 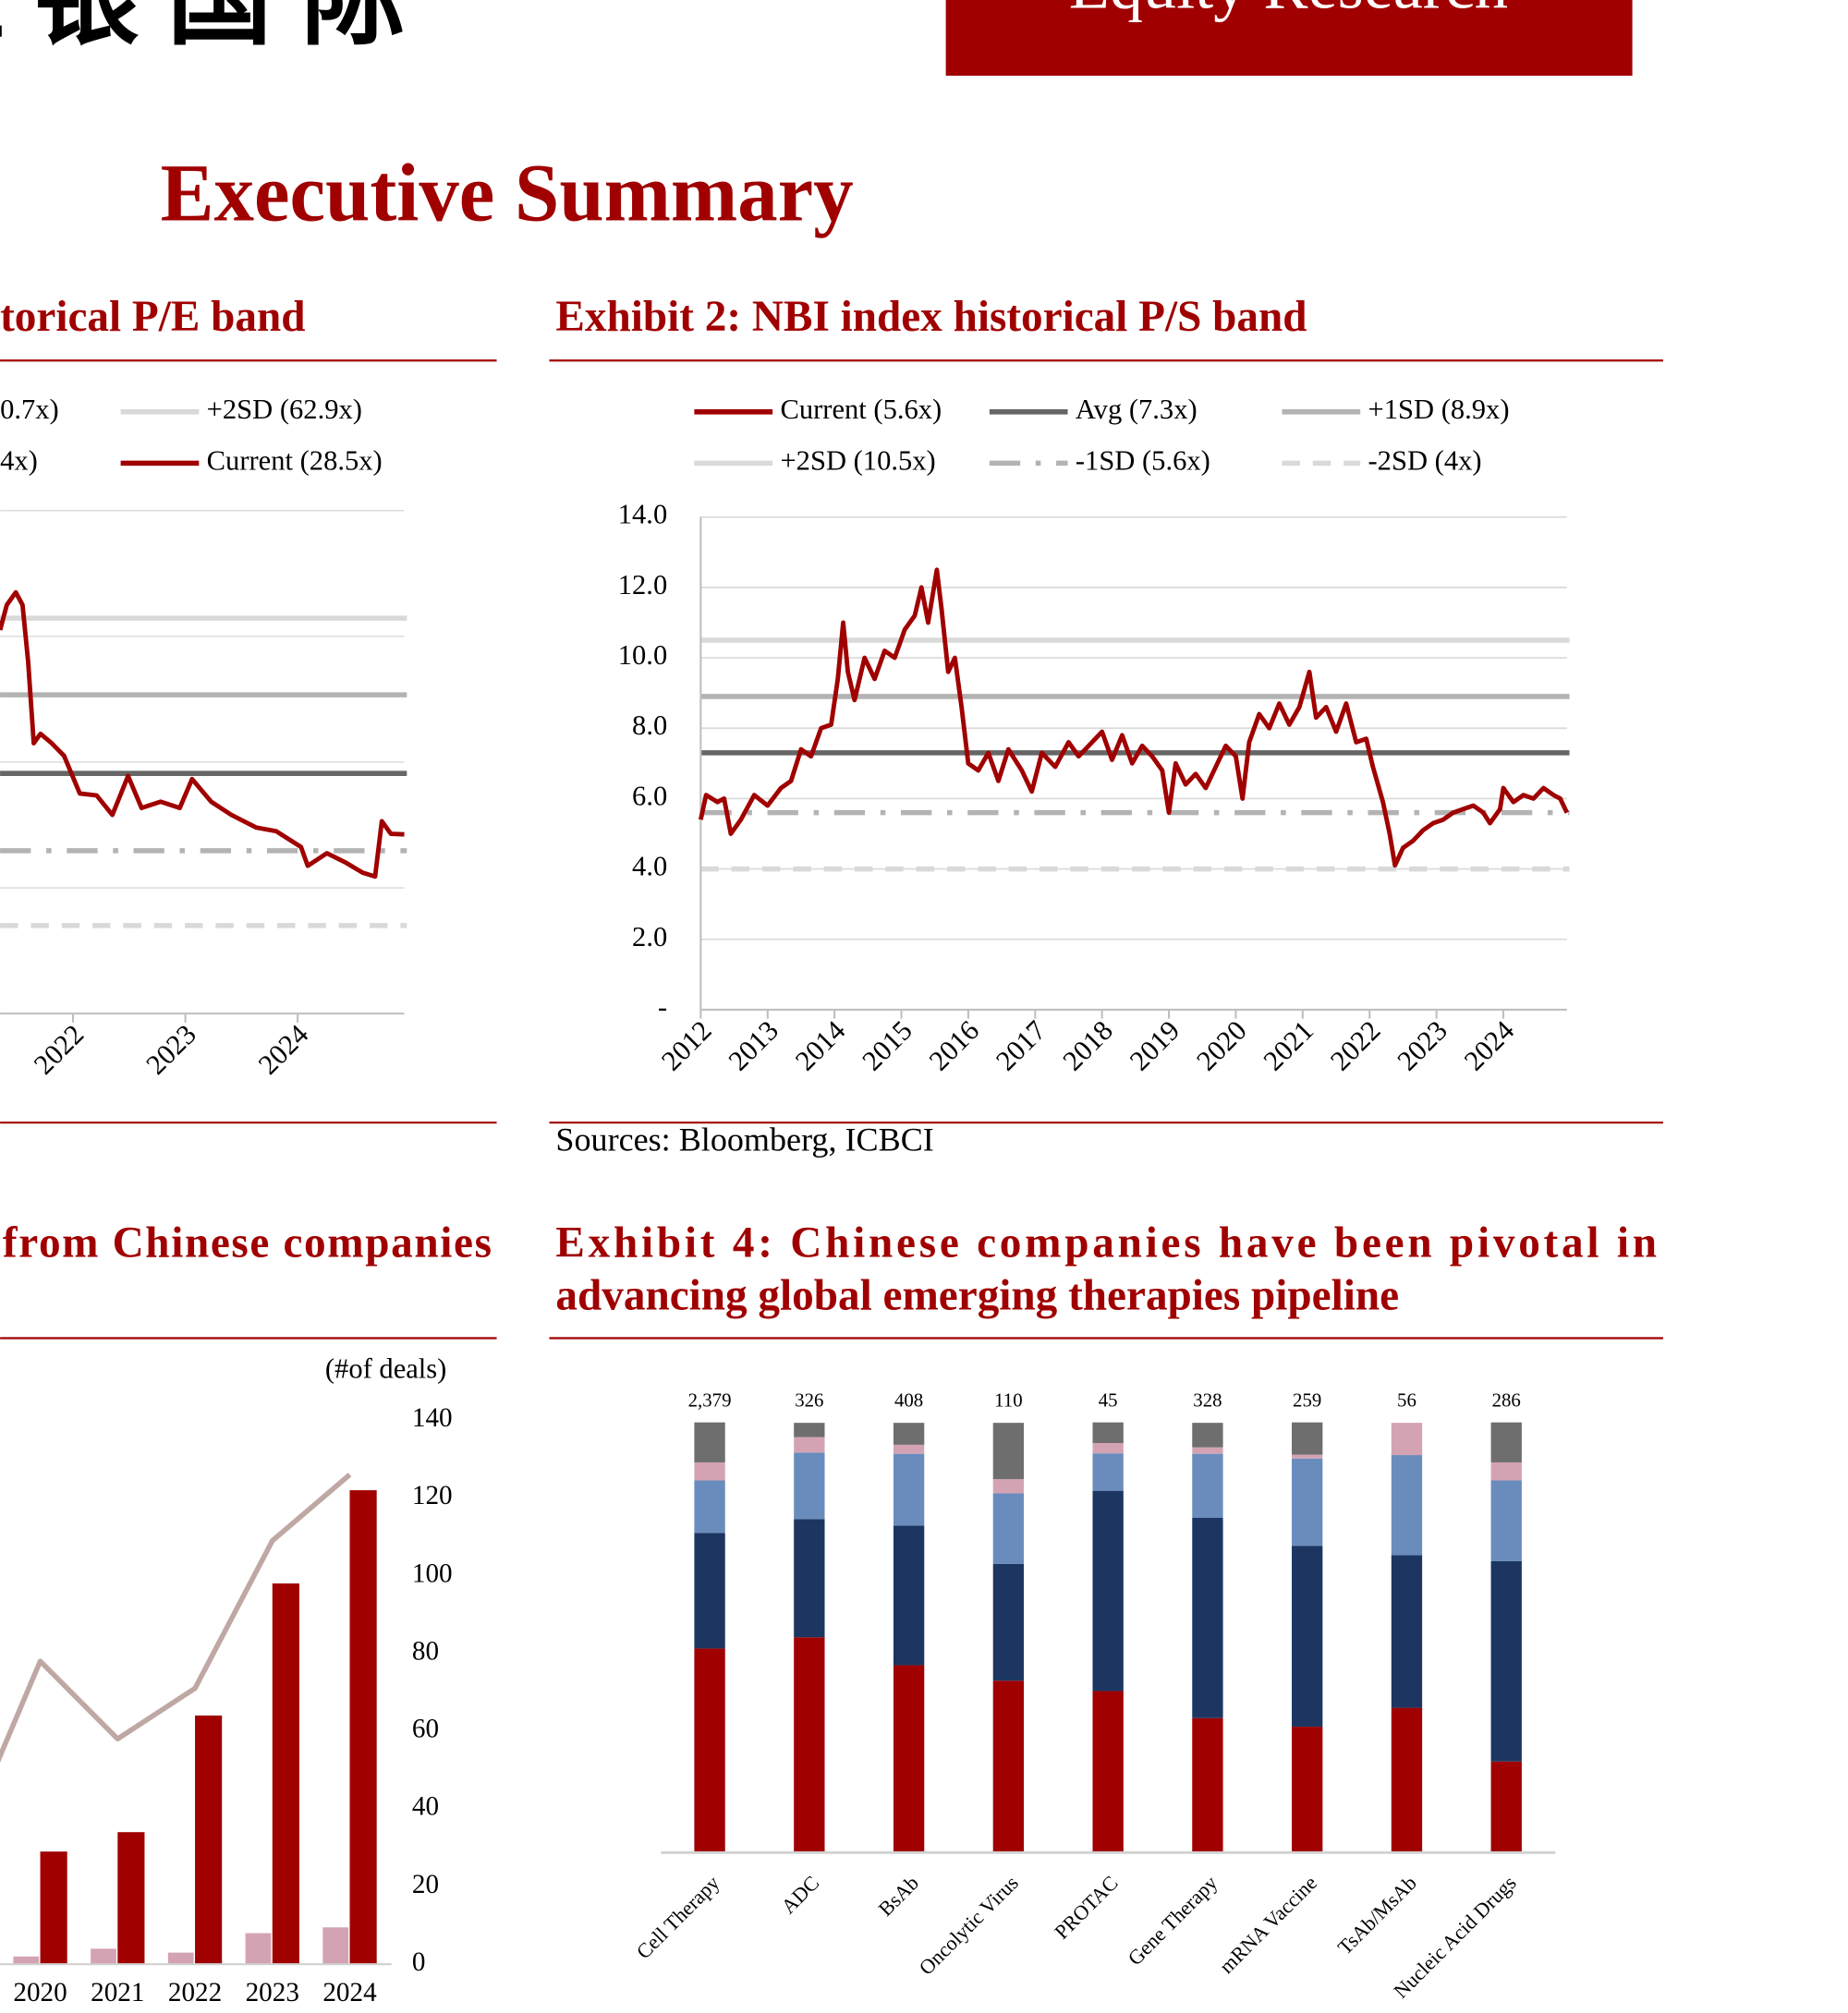 What do you see at coordinates (744, 1140) in the screenshot?
I see `source: Sources: Bloomberg, ICBCI` at bounding box center [744, 1140].